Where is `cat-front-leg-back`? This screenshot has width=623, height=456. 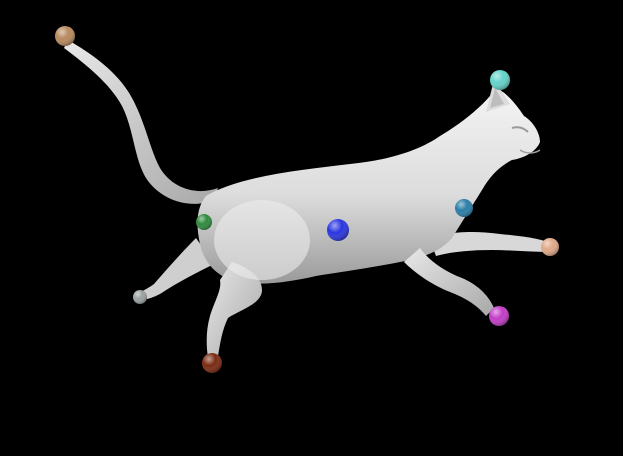
cat-front-leg-back is located at coordinates (491, 244).